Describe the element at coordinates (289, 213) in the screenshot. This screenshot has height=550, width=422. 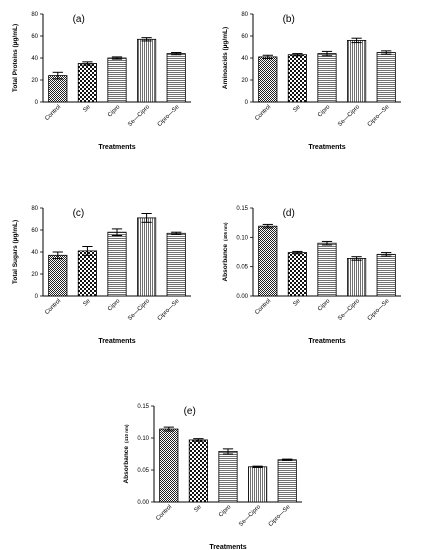
I see `panel-label: (d)` at that location.